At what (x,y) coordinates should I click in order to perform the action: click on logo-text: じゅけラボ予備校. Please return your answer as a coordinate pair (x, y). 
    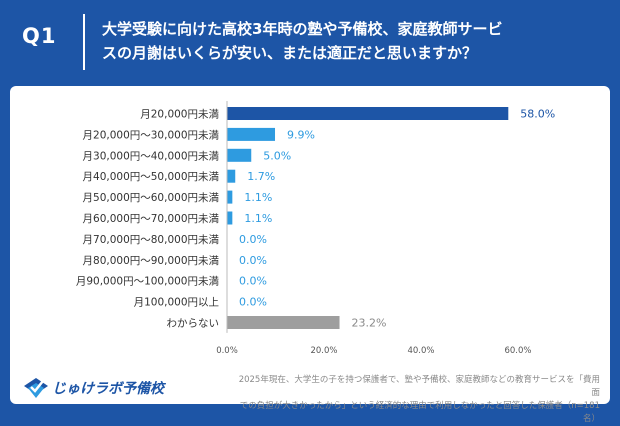
    Looking at the image, I should click on (108, 389).